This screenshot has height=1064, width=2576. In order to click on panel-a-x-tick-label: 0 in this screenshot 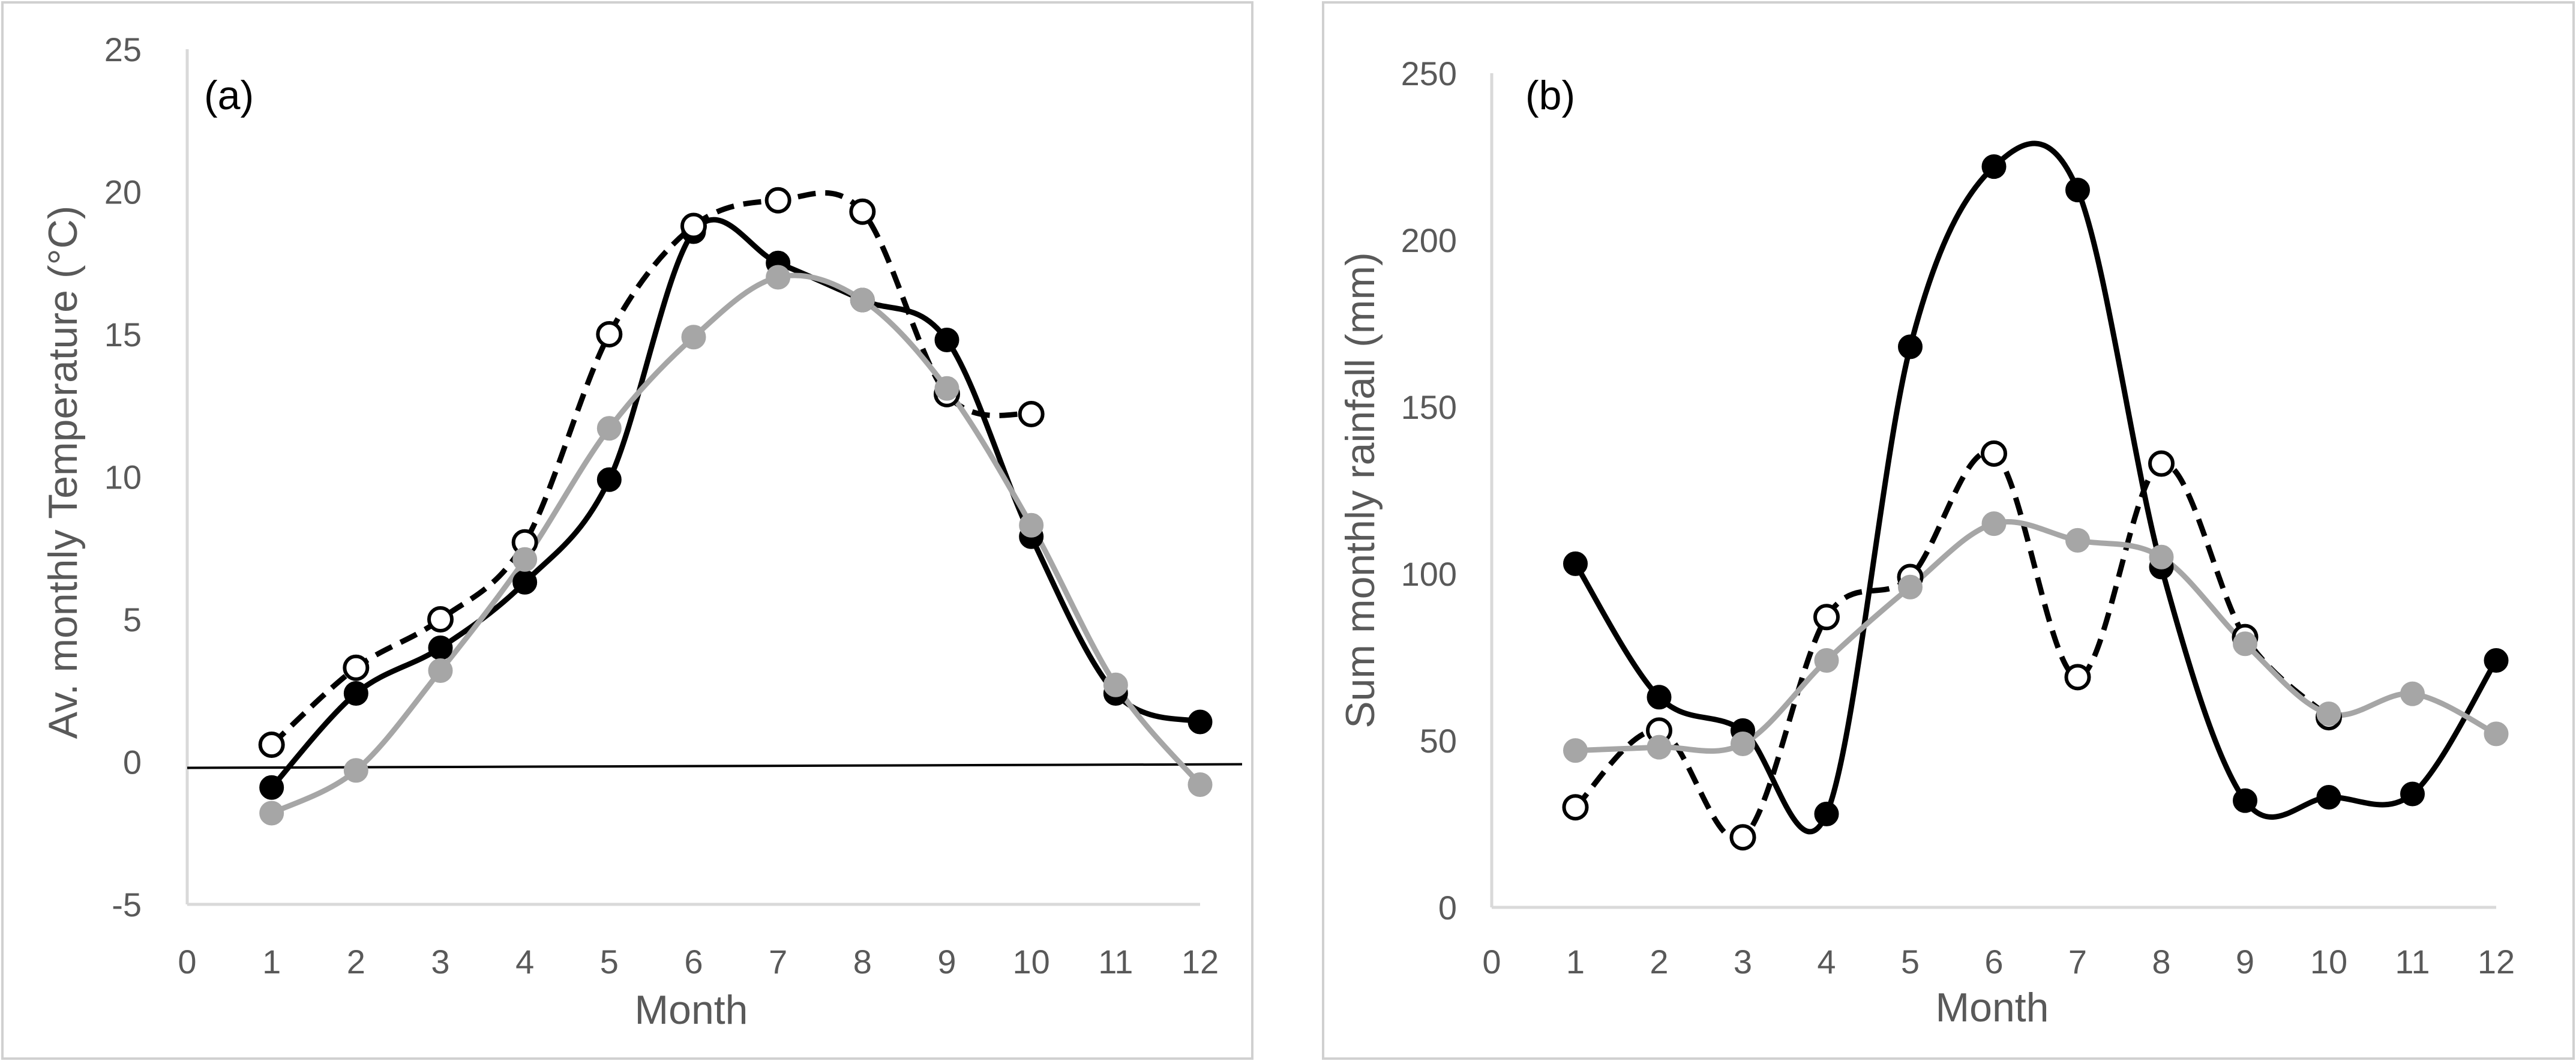, I will do `click(187, 962)`.